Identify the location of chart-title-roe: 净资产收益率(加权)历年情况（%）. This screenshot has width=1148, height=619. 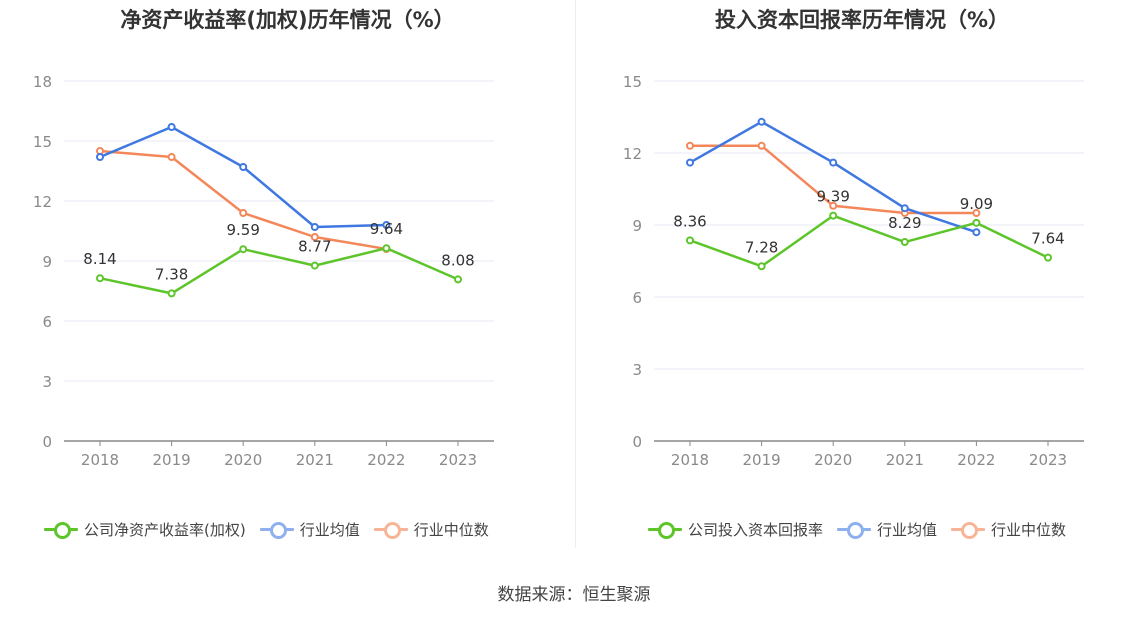
(287, 20).